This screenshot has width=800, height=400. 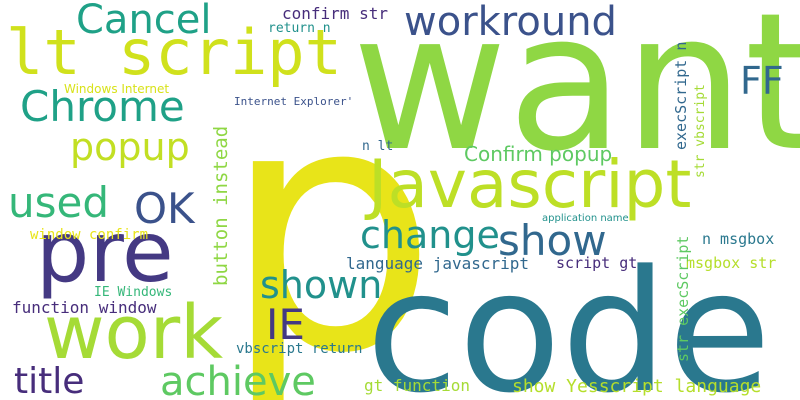 What do you see at coordinates (378, 146) in the screenshot?
I see `word-n-lt: n lt` at bounding box center [378, 146].